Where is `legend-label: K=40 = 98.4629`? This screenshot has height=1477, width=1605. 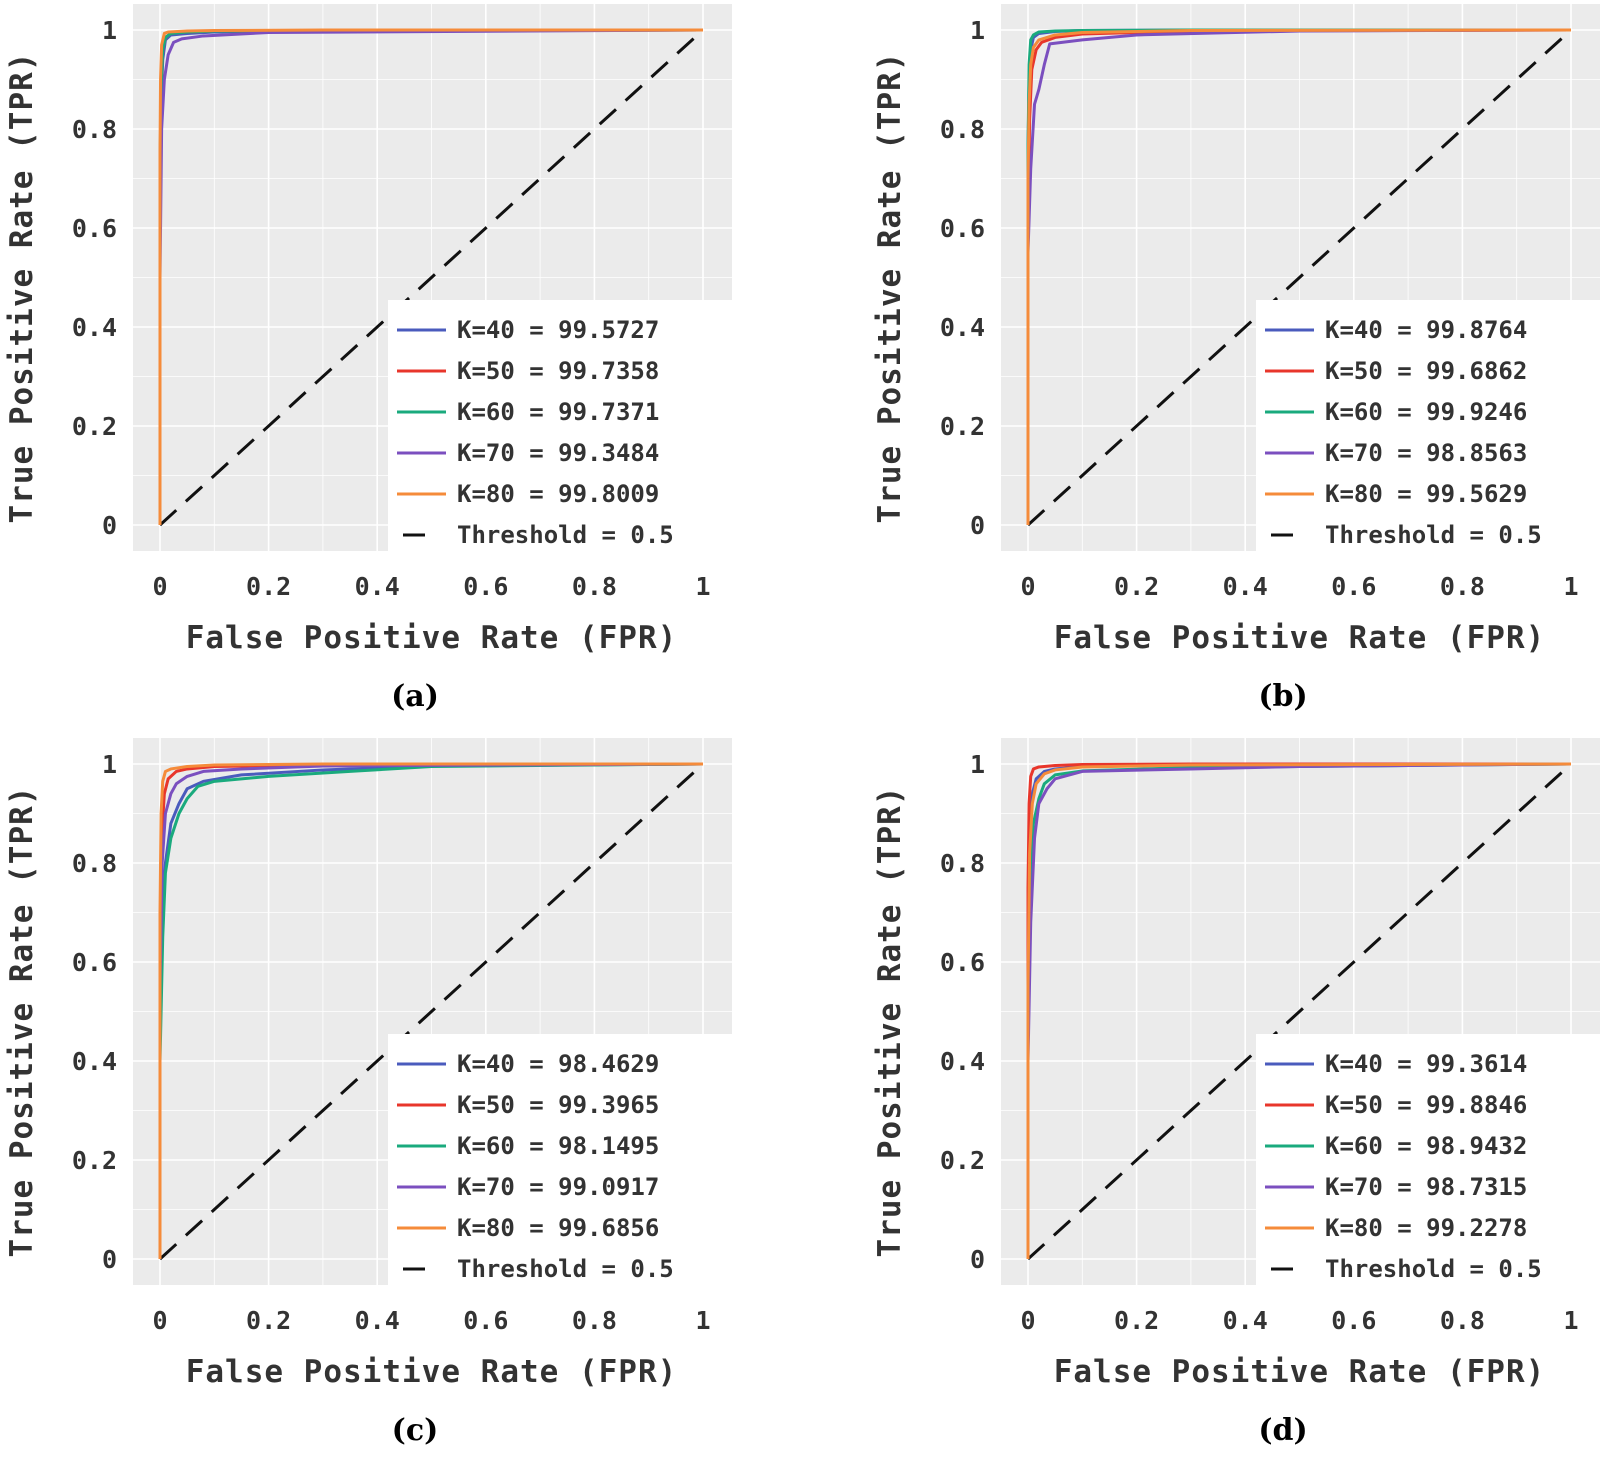
legend-label: K=40 = 98.4629 is located at coordinates (558, 1064).